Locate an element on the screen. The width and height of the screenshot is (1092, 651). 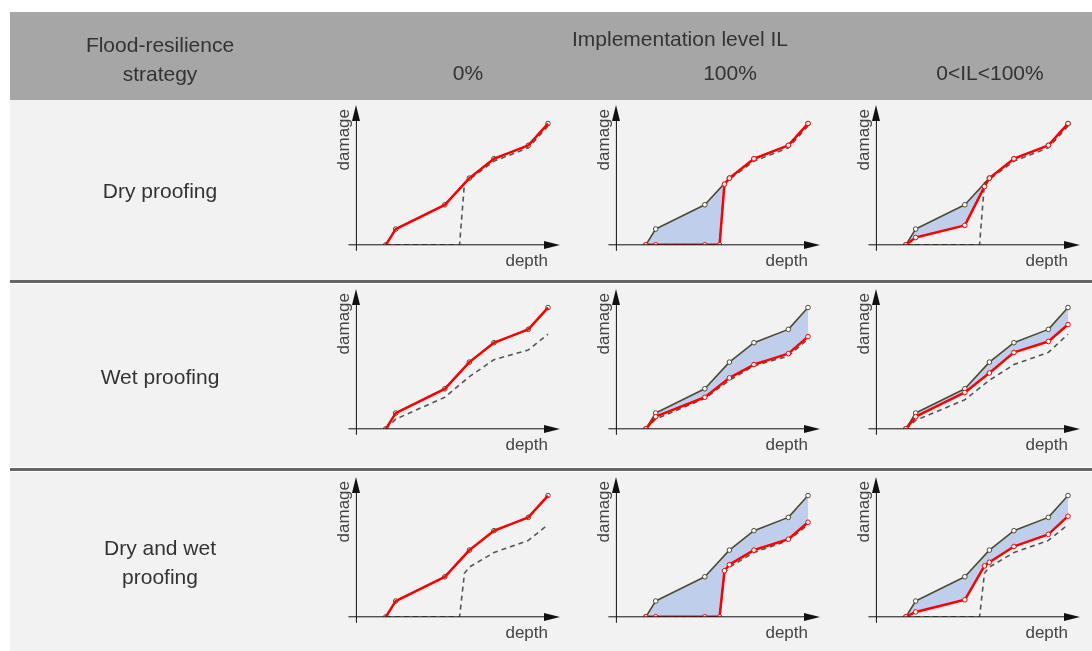
text: Implementation level IL is located at coordinates (680, 38).